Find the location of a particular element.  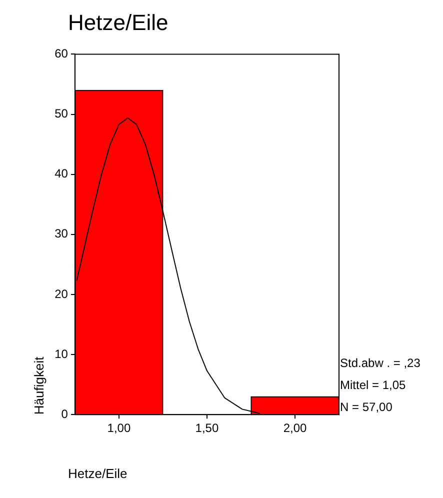

x-axis-title: Hetze/Eile is located at coordinates (98, 473).